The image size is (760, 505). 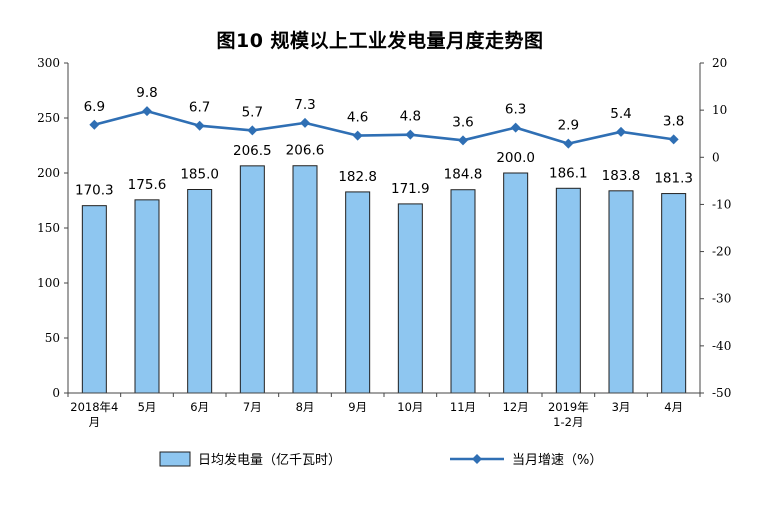 I want to click on x-tick-label: 月, so click(x=95, y=422).